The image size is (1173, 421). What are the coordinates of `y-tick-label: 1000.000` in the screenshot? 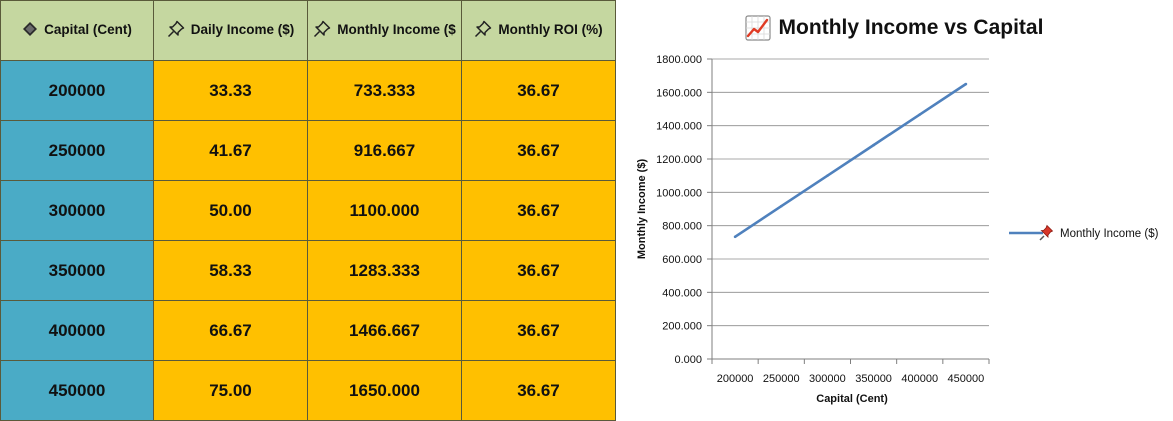 It's located at (679, 193).